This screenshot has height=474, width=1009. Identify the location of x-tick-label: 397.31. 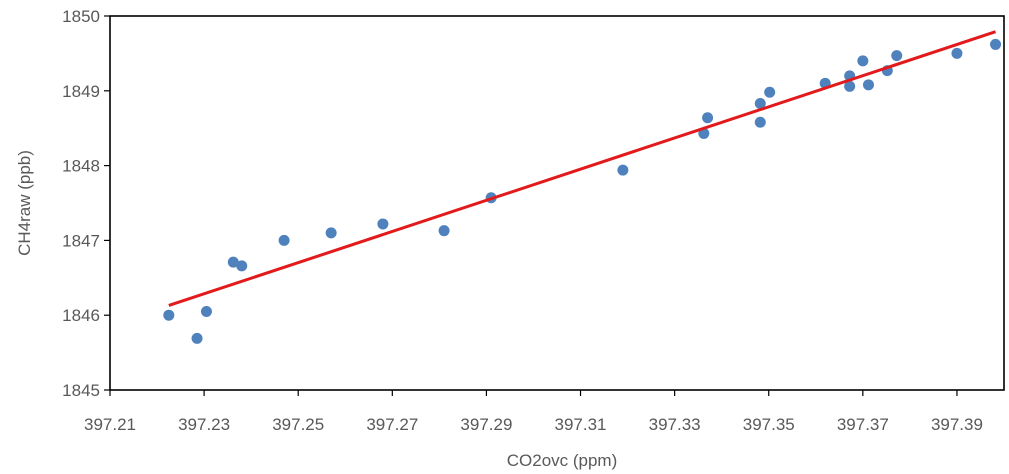
(581, 424).